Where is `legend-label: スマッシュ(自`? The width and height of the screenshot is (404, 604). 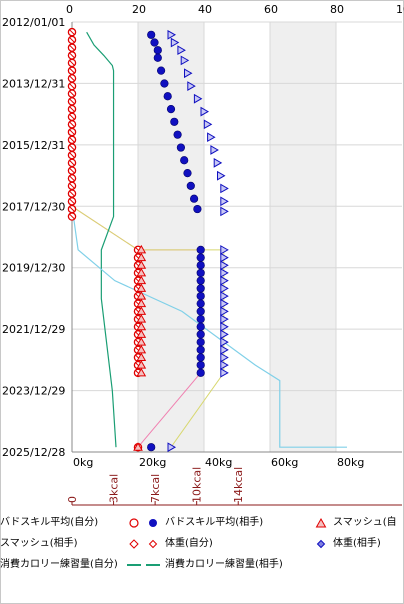 legend-label: スマッシュ(自 is located at coordinates (365, 522).